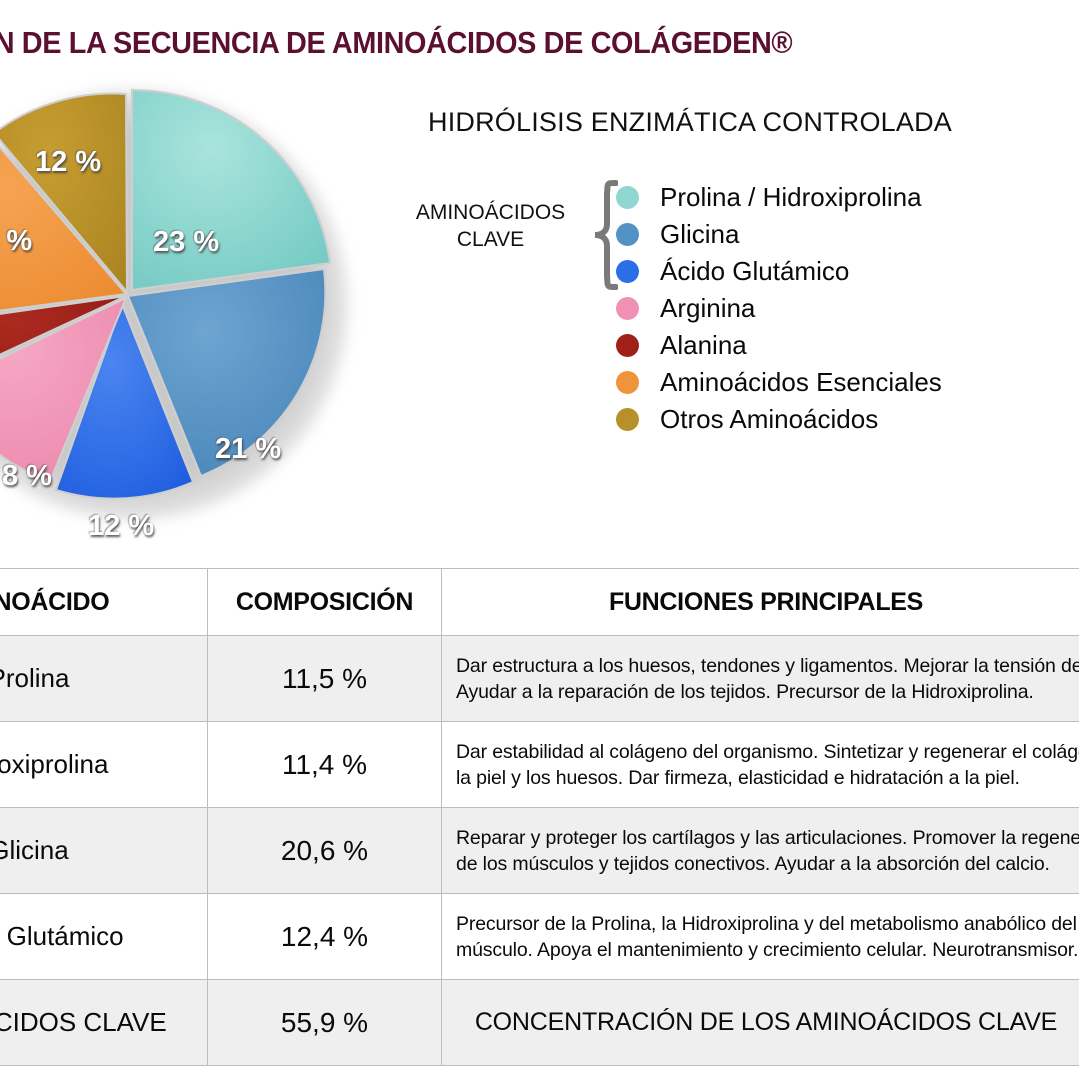 The width and height of the screenshot is (1079, 1079). I want to click on legend-item: Alanina, so click(841, 345).